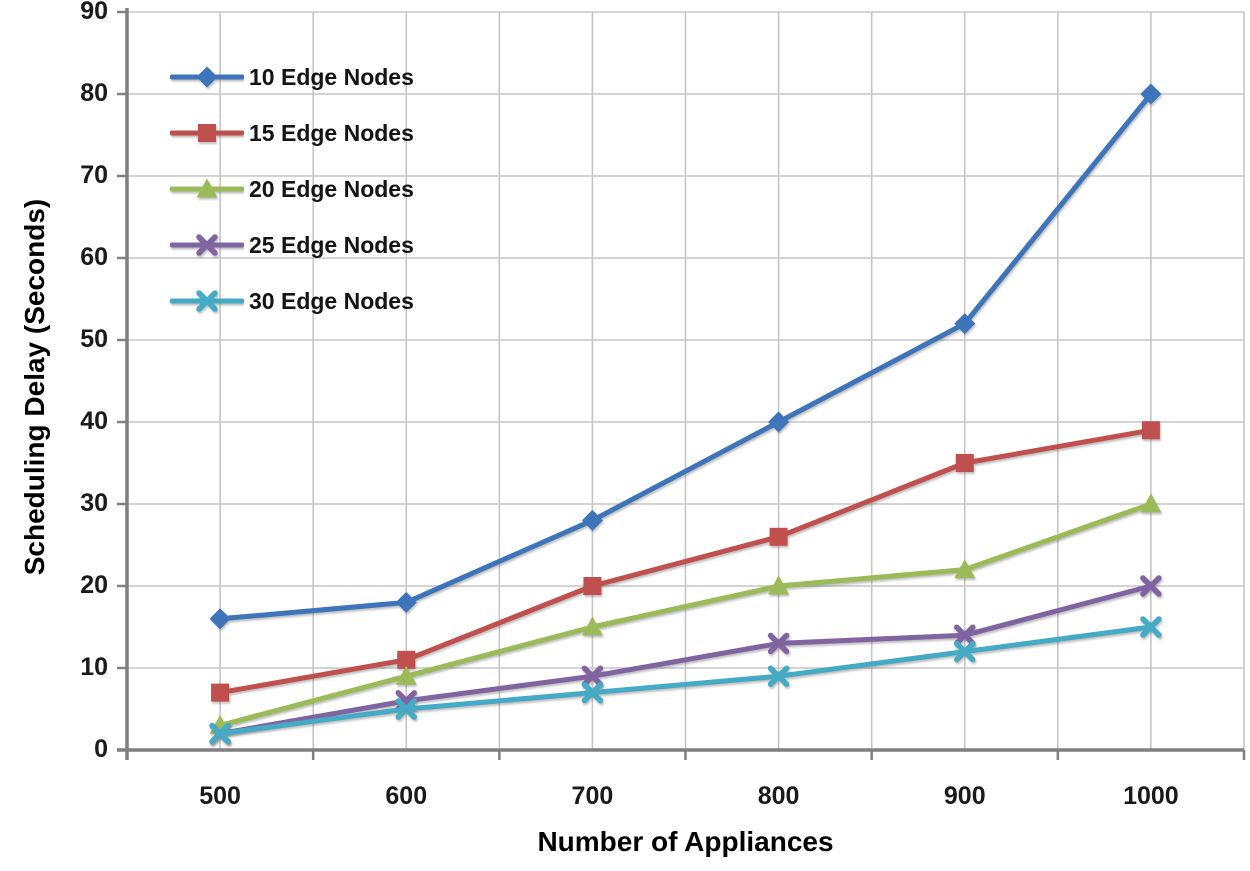 The image size is (1250, 871). Describe the element at coordinates (94, 585) in the screenshot. I see `y-tick-label: 20` at that location.